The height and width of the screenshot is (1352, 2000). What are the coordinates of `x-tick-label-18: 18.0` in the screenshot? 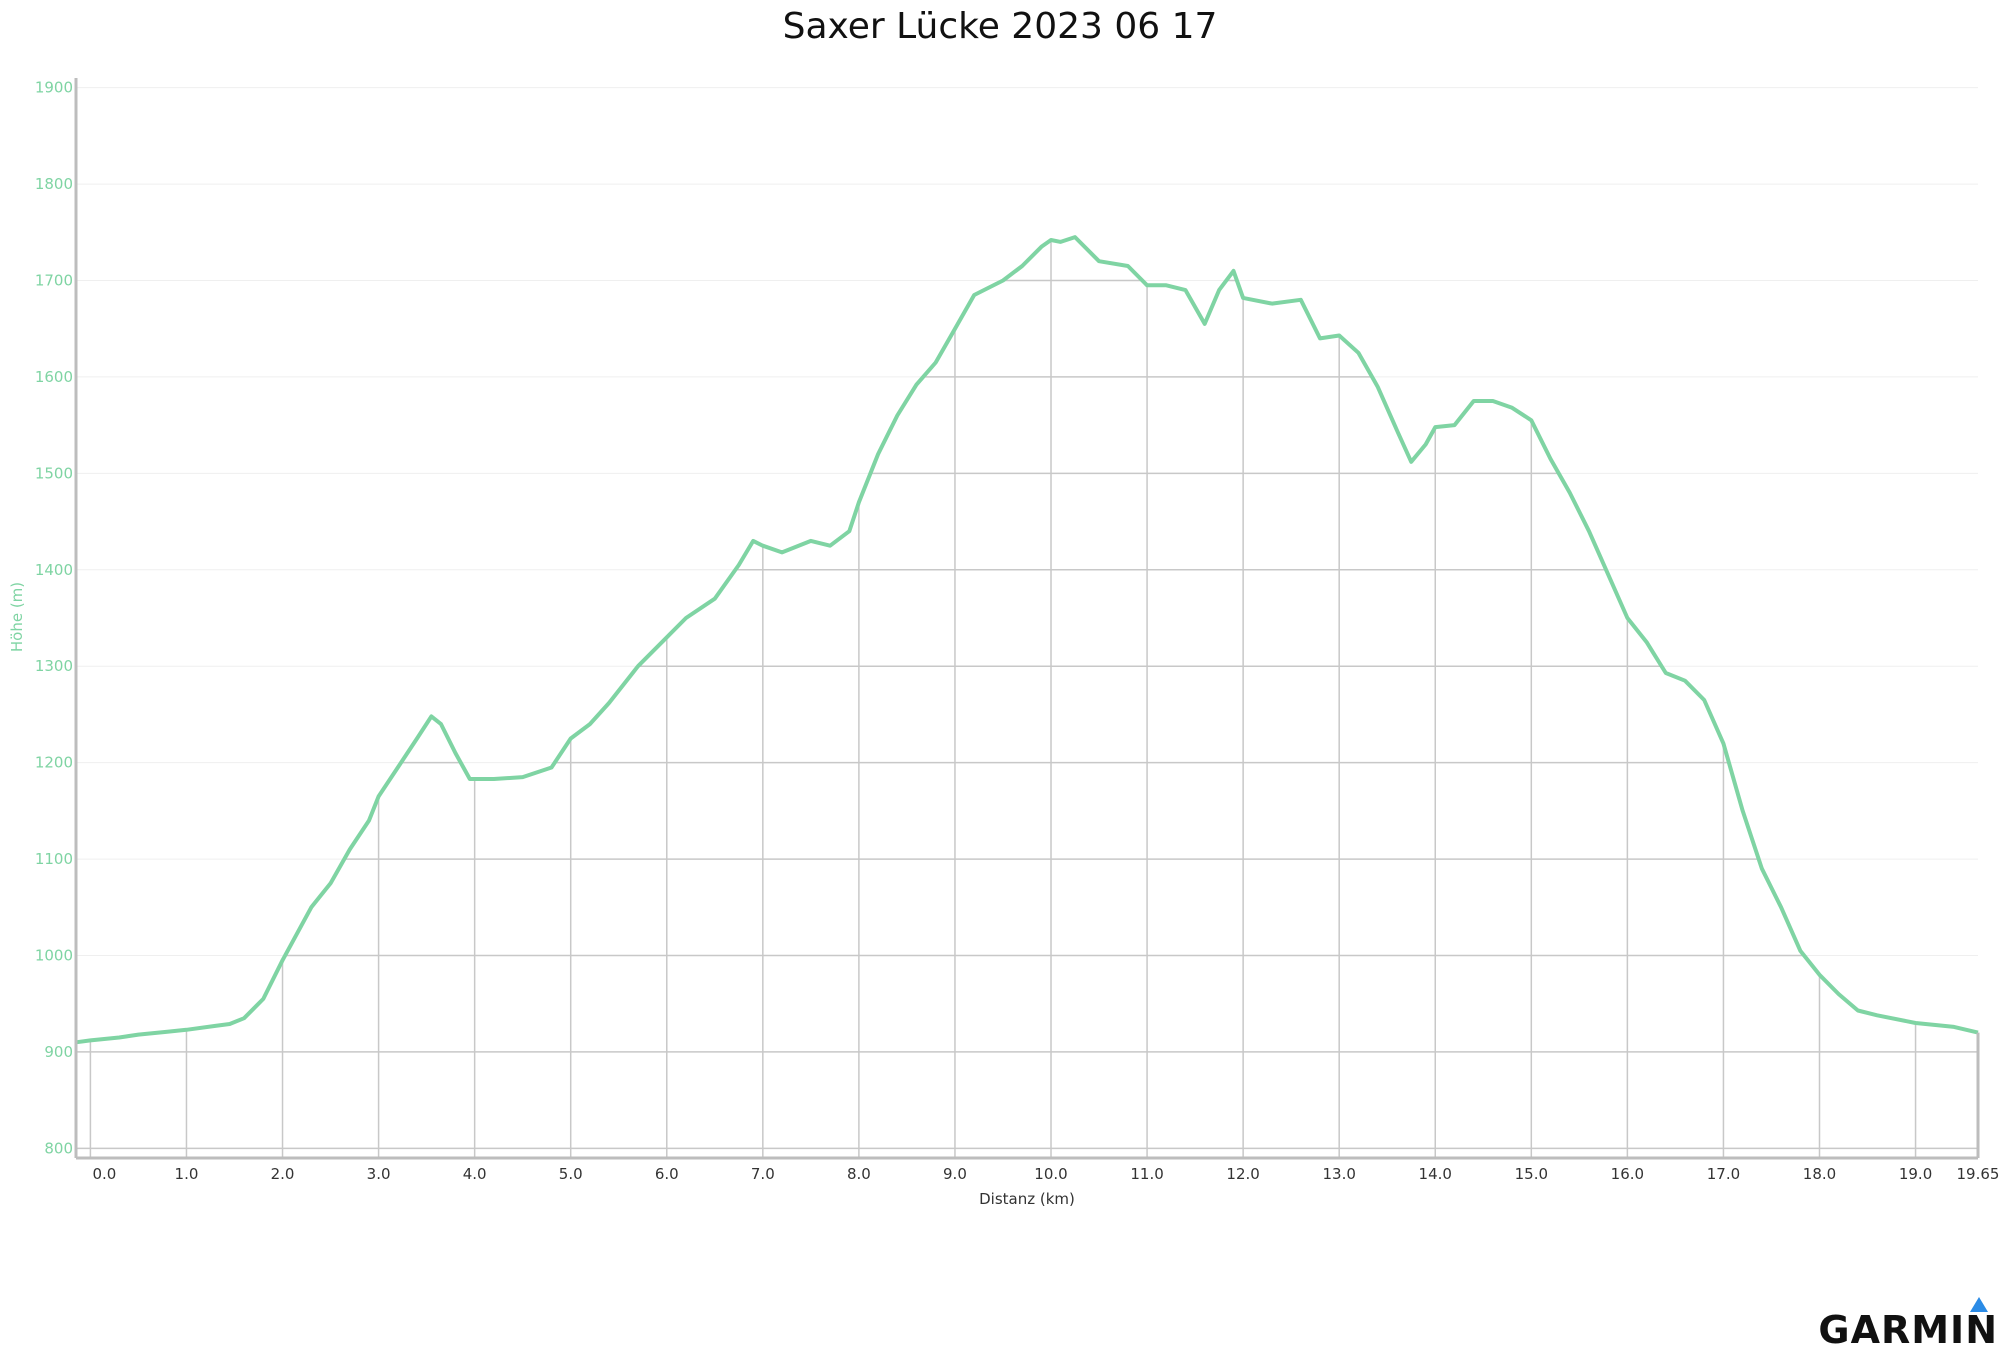 It's located at (1819, 1174).